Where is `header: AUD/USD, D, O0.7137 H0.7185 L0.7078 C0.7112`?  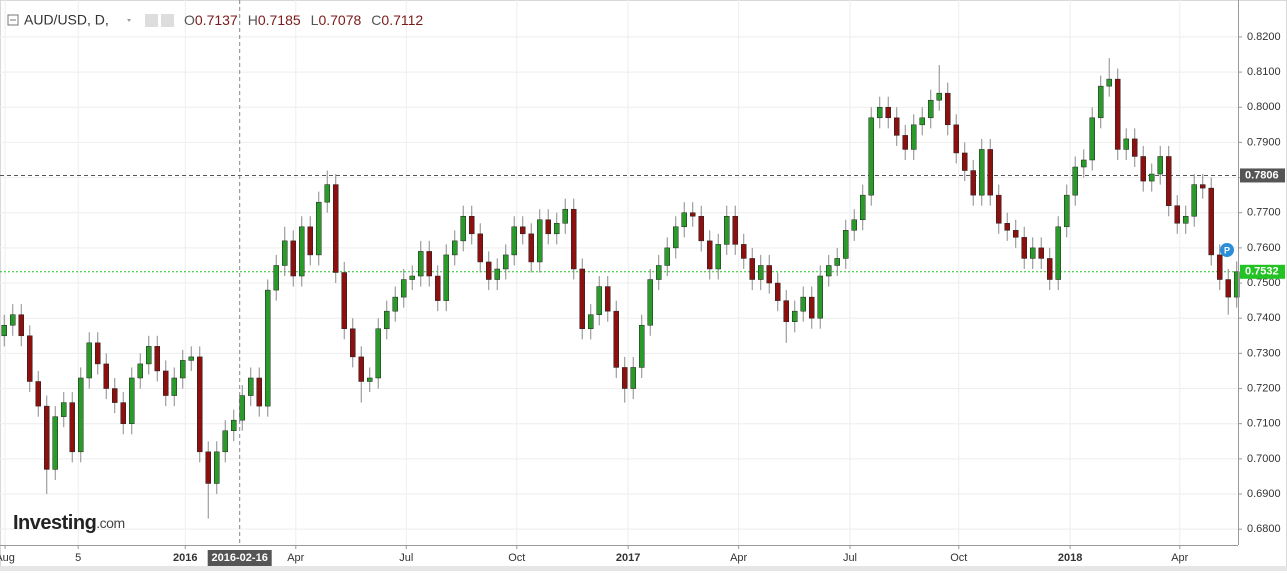 header: AUD/USD, D, O0.7137 H0.7185 L0.7078 C0.7112 is located at coordinates (215, 20).